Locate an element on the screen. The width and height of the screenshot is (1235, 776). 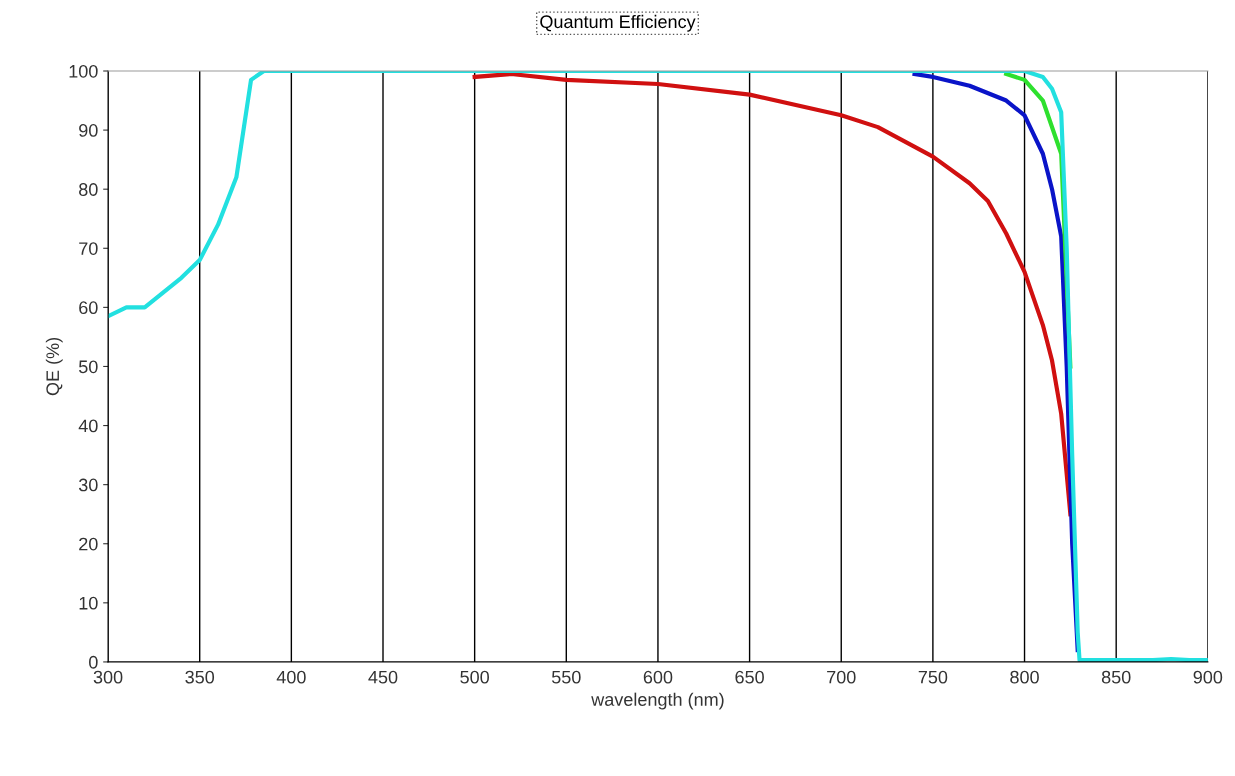
y-tick-label: 70 is located at coordinates (88, 248).